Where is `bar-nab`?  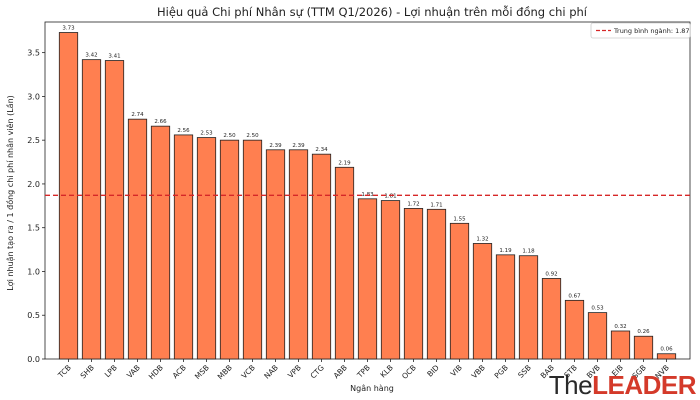 bar-nab is located at coordinates (275, 254).